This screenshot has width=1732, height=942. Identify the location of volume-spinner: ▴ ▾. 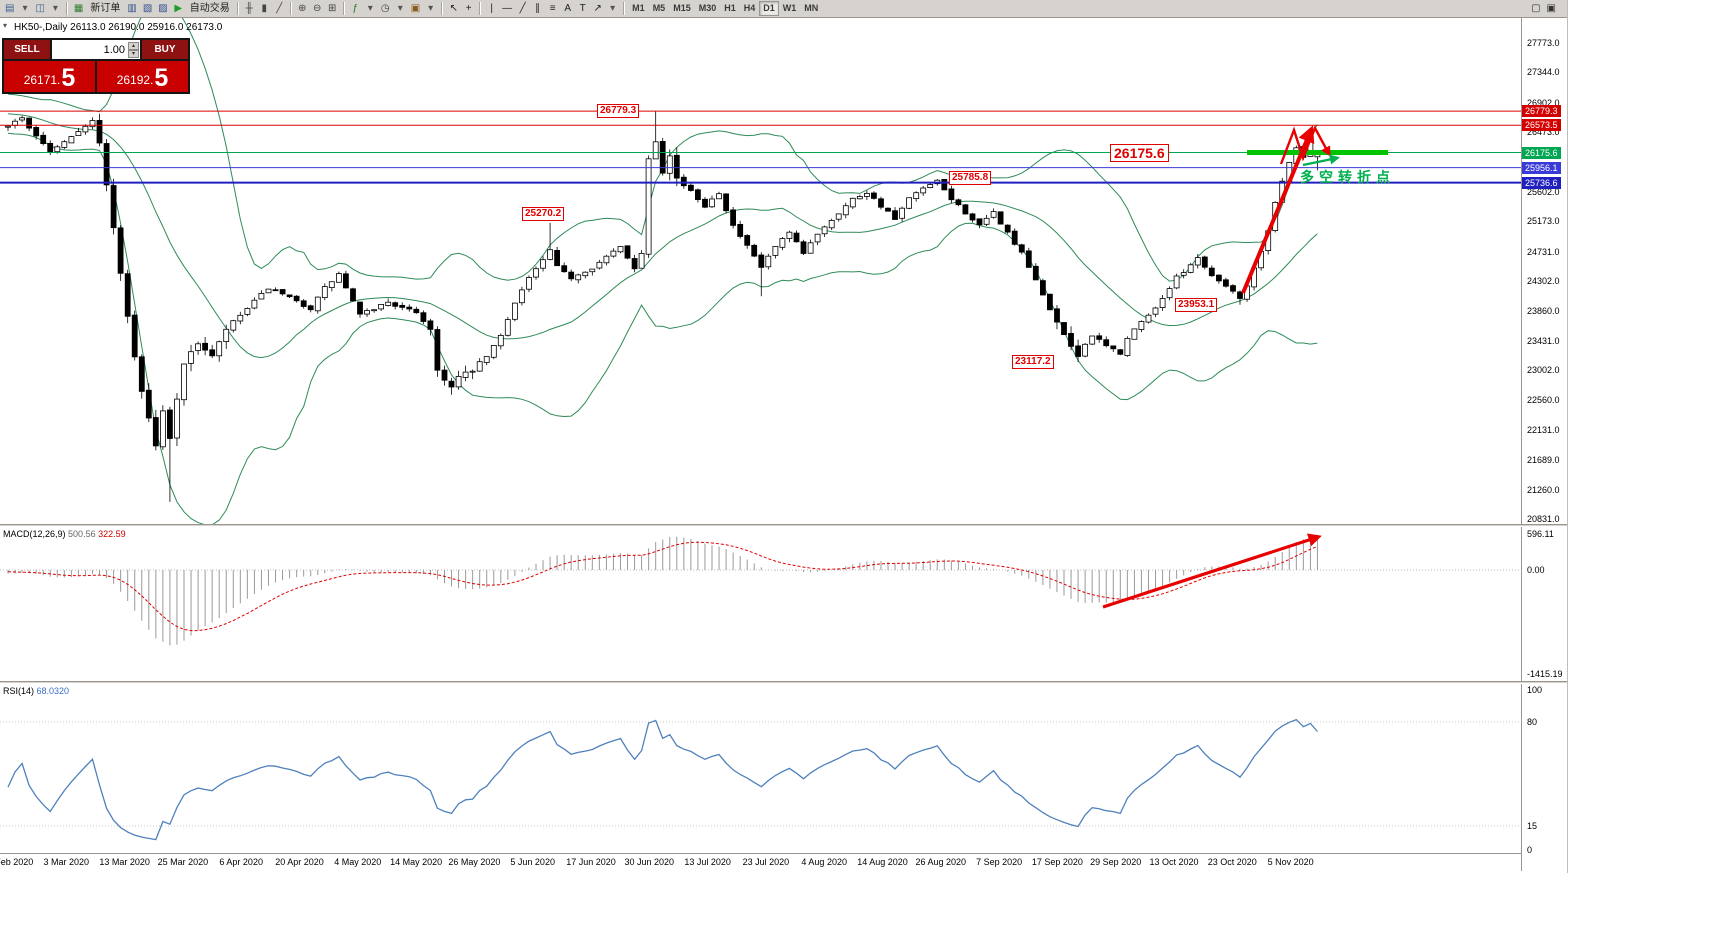
(133, 49).